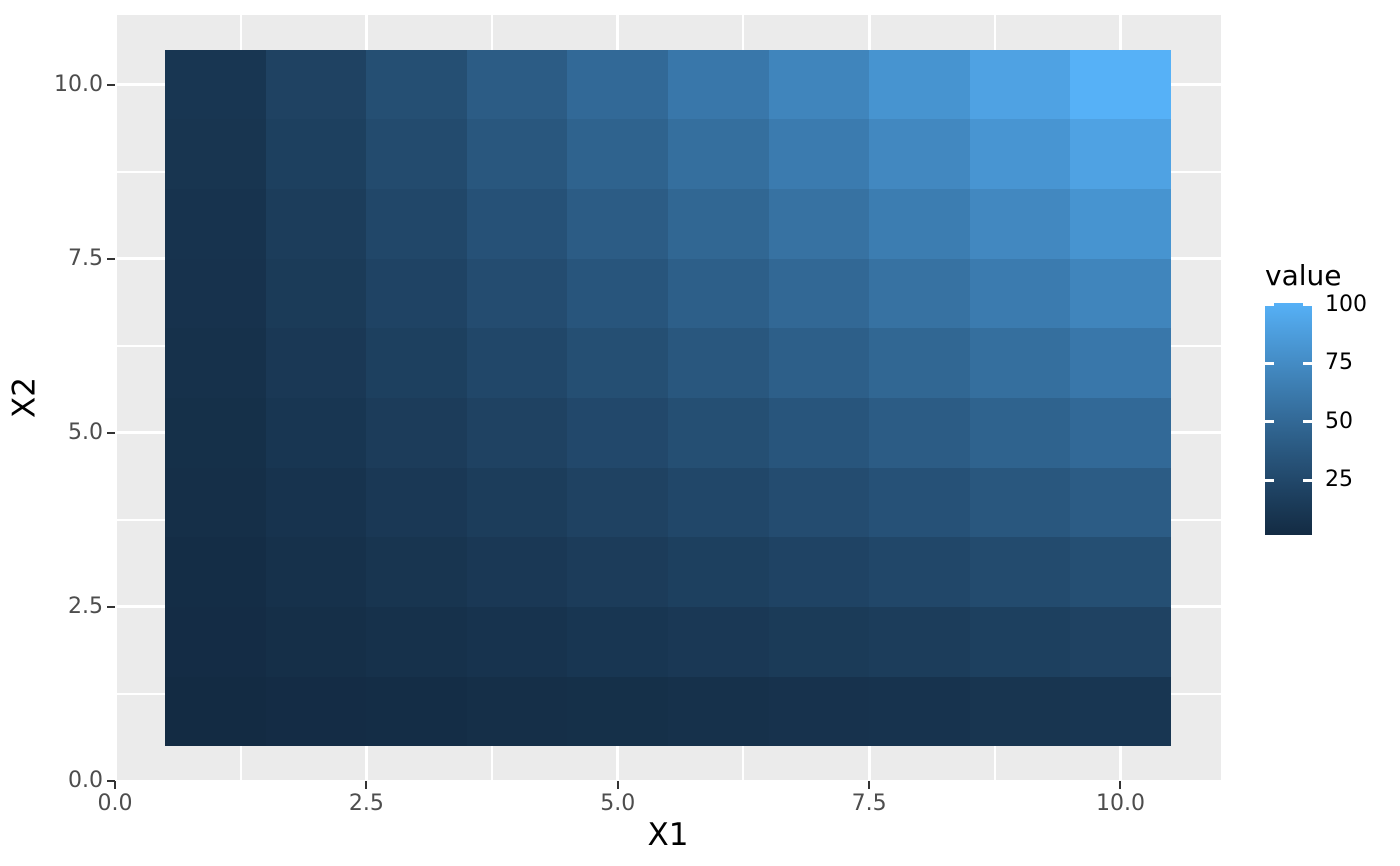 The image size is (1400, 866). I want to click on x-tick-label: 2.5, so click(366, 803).